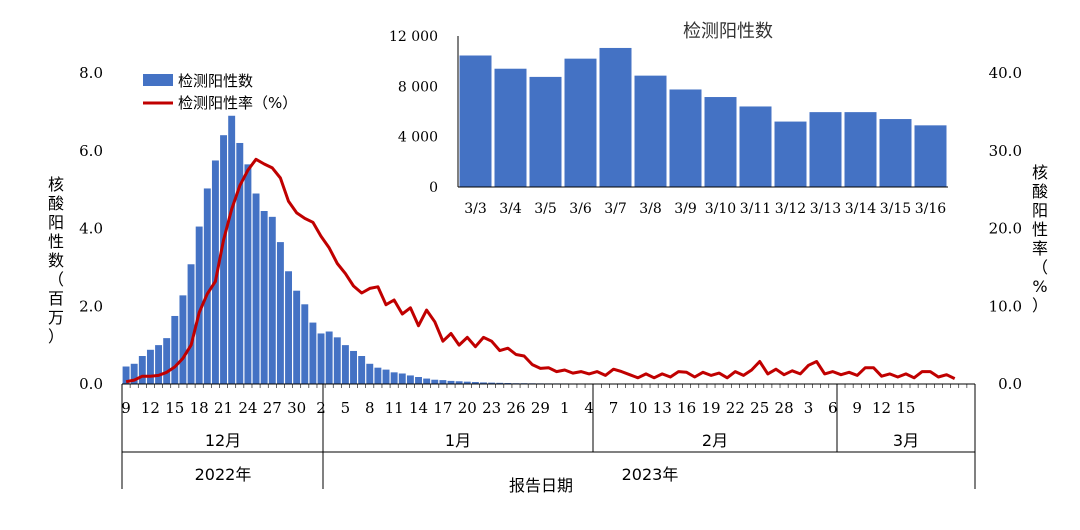 The image size is (1080, 530). I want to click on inset-x-tick-label: 3/7, so click(615, 209).